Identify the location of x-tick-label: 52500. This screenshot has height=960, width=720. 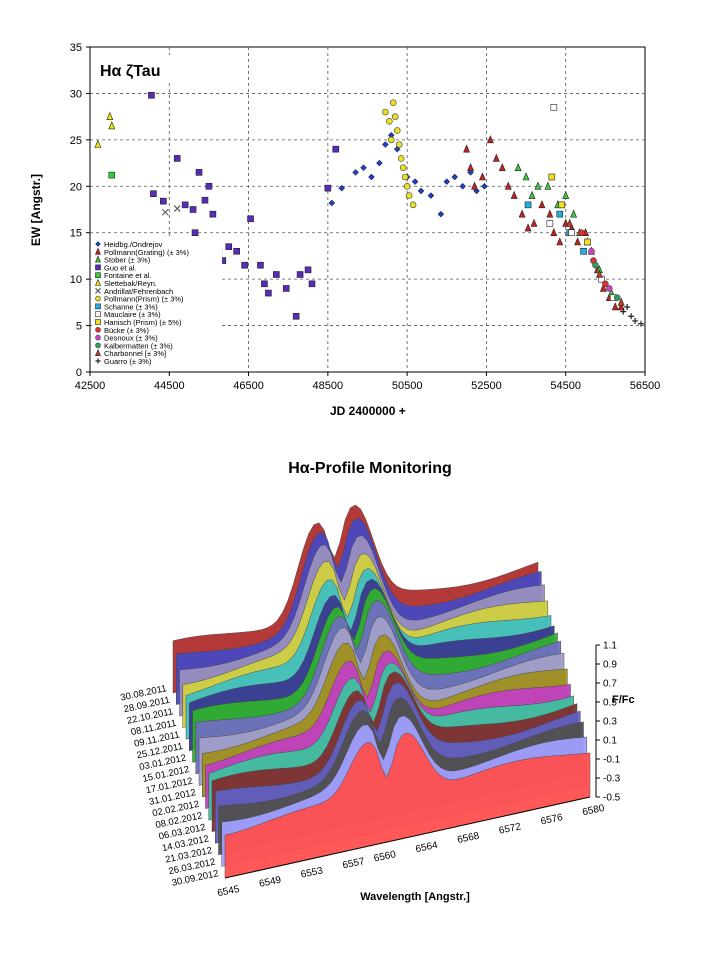
(486, 386).